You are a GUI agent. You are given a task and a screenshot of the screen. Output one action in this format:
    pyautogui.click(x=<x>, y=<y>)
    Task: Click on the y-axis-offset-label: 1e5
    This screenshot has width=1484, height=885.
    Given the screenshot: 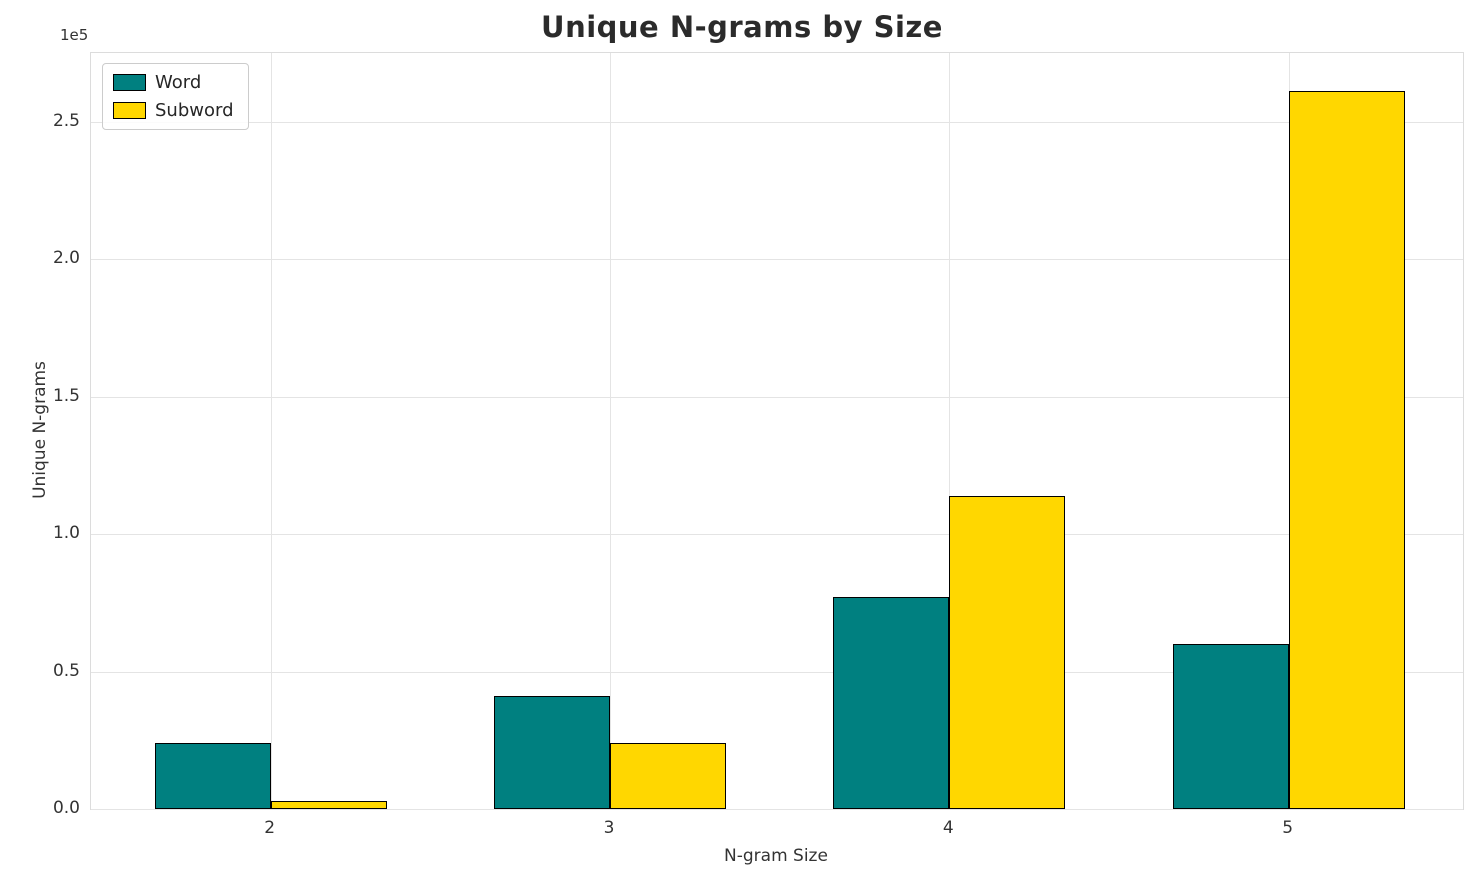 What is the action you would take?
    pyautogui.click(x=74, y=35)
    